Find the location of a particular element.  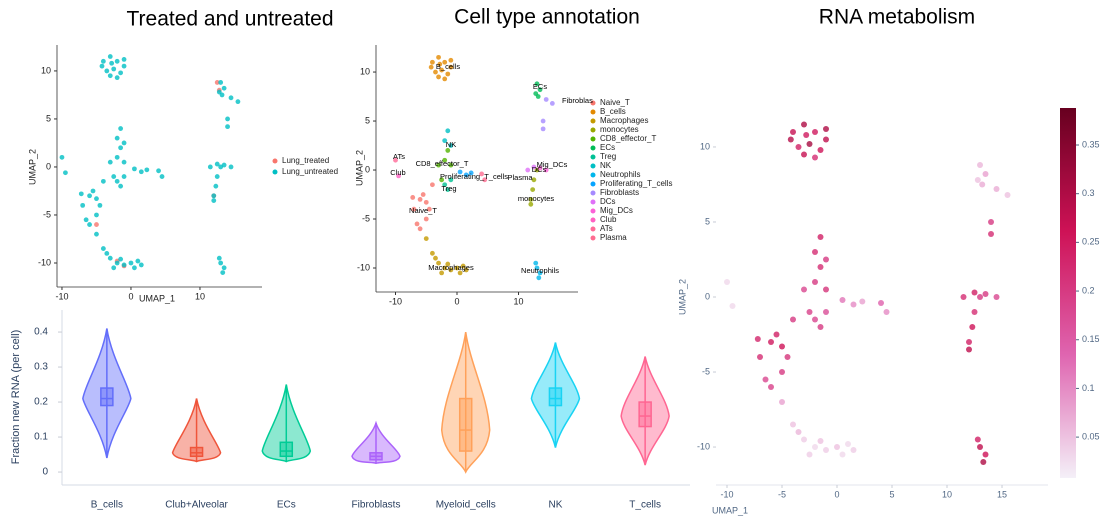

x-tick-label: NK is located at coordinates (555, 505).